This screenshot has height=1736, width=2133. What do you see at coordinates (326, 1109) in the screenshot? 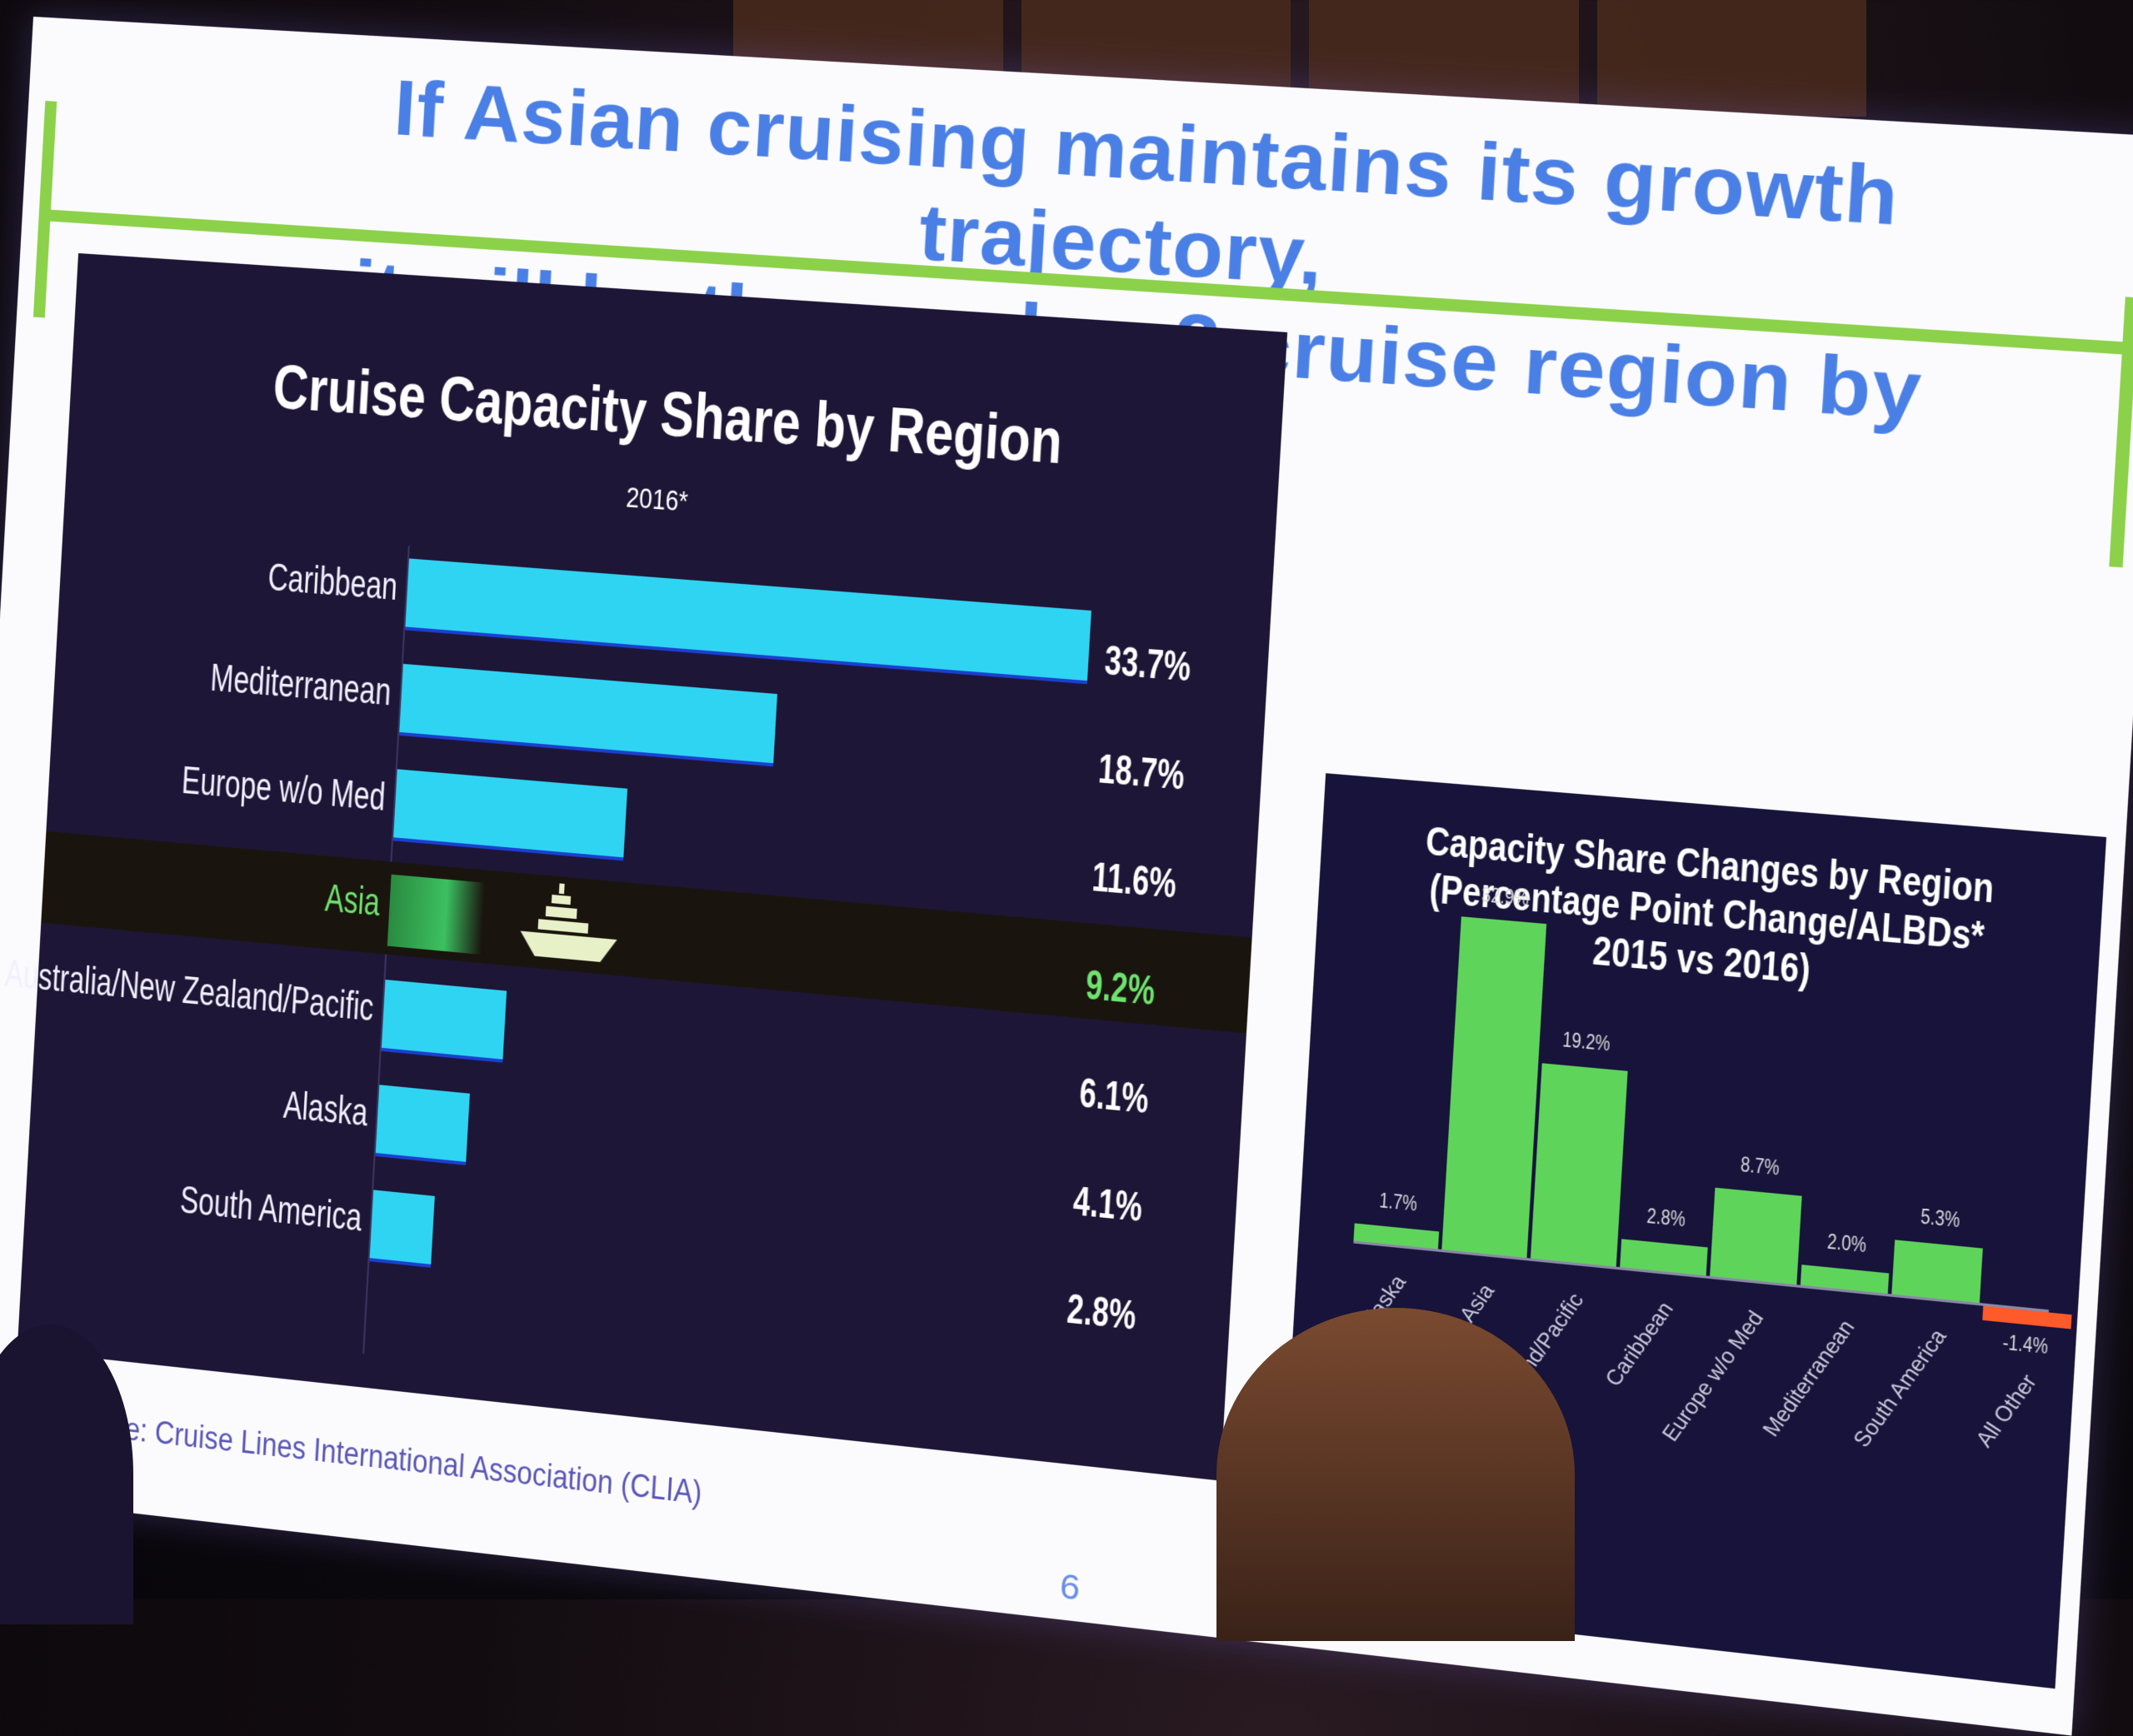
I see `bar-label: Alaska` at bounding box center [326, 1109].